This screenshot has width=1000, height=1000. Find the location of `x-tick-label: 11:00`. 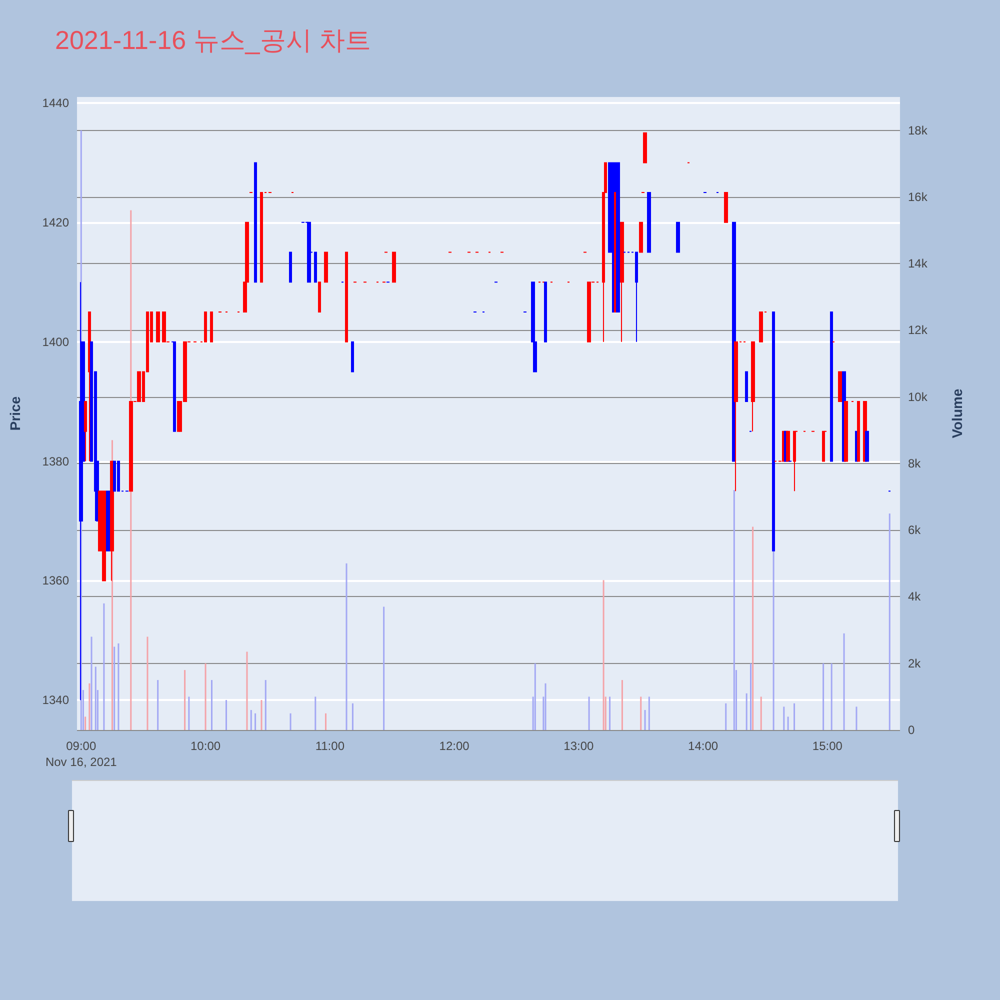

x-tick-label: 11:00 is located at coordinates (330, 746).